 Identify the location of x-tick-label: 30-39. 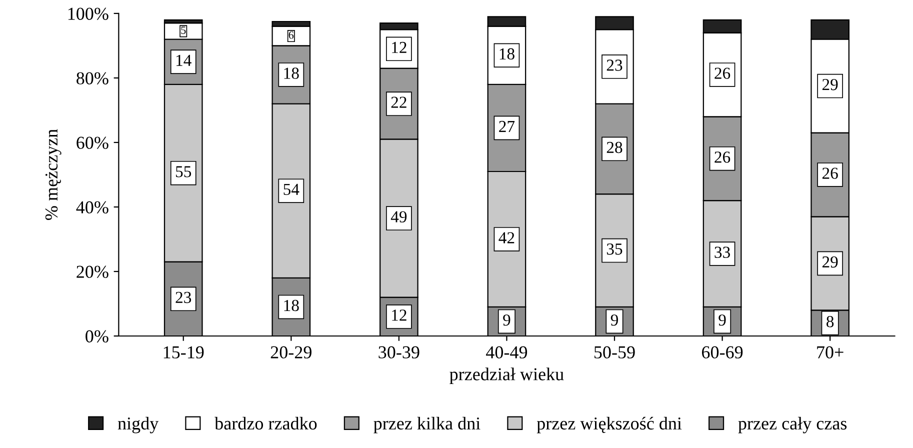
(399, 352).